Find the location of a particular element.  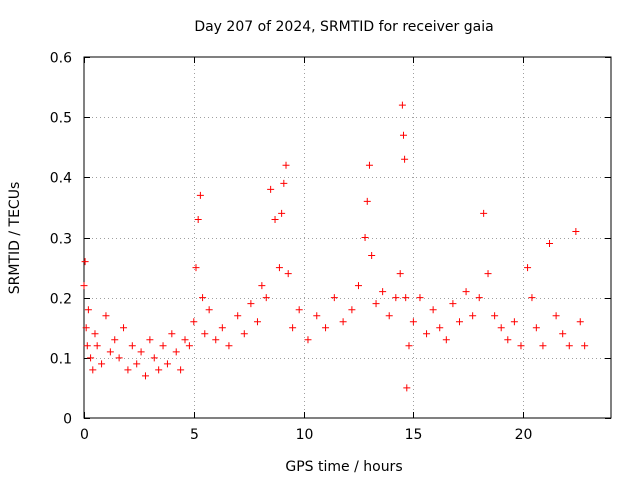

x-tick-label: 15 is located at coordinates (414, 435).